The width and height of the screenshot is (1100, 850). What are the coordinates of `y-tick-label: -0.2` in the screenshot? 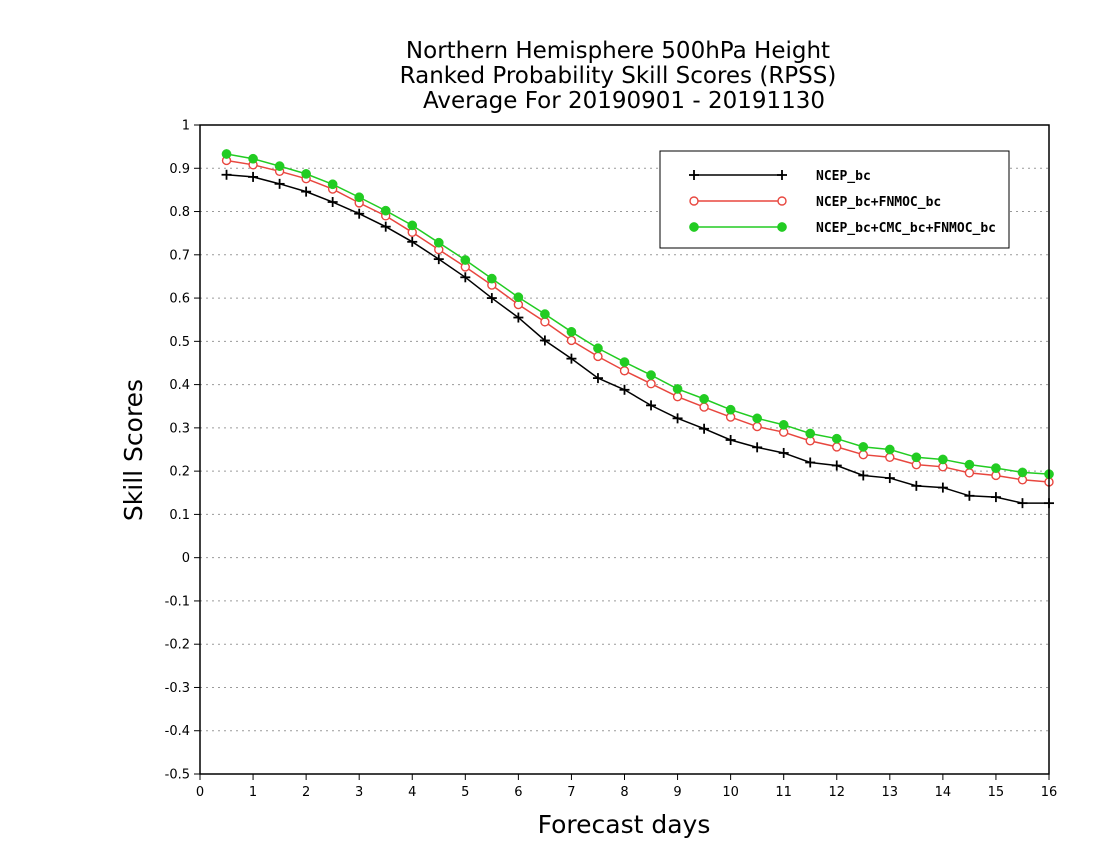 It's located at (177, 645).